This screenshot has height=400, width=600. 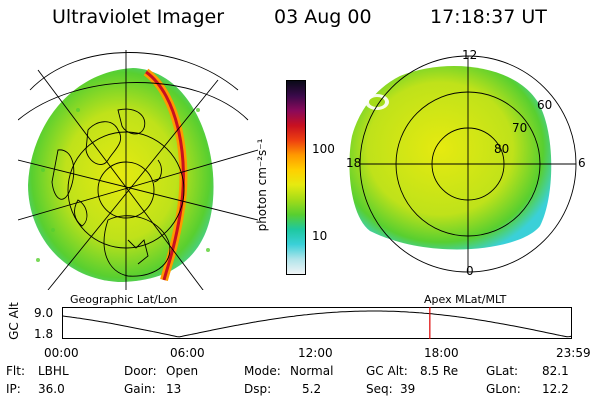 What do you see at coordinates (555, 371) in the screenshot?
I see `glat-value: 82.1` at bounding box center [555, 371].